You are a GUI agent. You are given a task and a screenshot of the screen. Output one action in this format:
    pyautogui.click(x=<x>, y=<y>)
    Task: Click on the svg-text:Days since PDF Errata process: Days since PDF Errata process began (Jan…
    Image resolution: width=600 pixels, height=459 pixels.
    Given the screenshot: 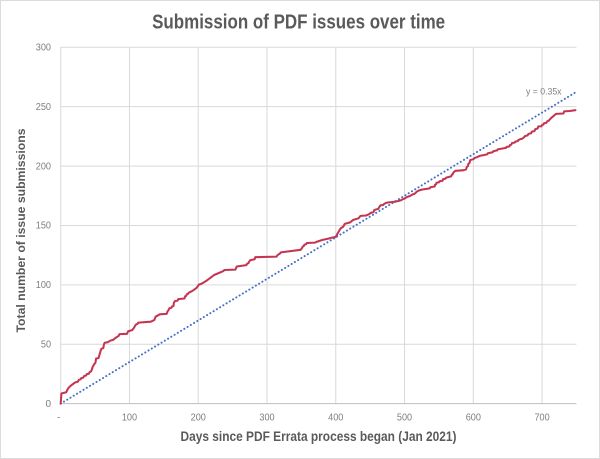 What is the action you would take?
    pyautogui.click(x=319, y=436)
    